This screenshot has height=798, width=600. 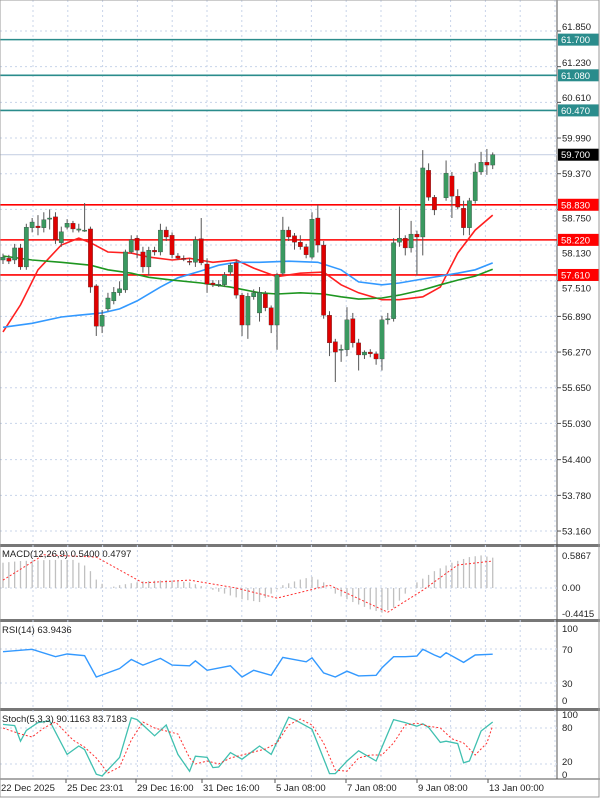 I want to click on macd-tick-label: -0.4415, so click(x=578, y=614).